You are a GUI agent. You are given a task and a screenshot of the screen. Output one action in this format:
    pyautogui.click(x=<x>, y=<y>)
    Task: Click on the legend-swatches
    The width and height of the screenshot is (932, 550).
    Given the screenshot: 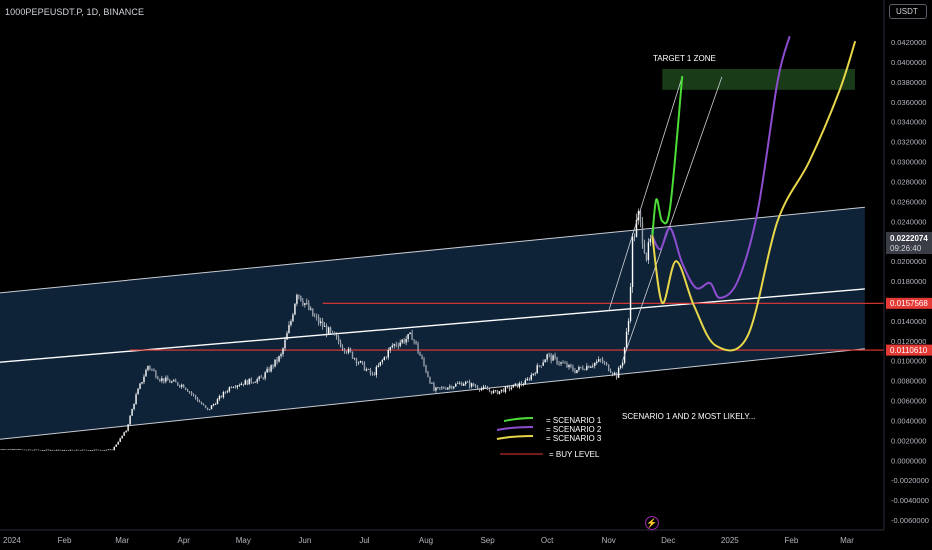 What is the action you would take?
    pyautogui.click(x=519, y=436)
    